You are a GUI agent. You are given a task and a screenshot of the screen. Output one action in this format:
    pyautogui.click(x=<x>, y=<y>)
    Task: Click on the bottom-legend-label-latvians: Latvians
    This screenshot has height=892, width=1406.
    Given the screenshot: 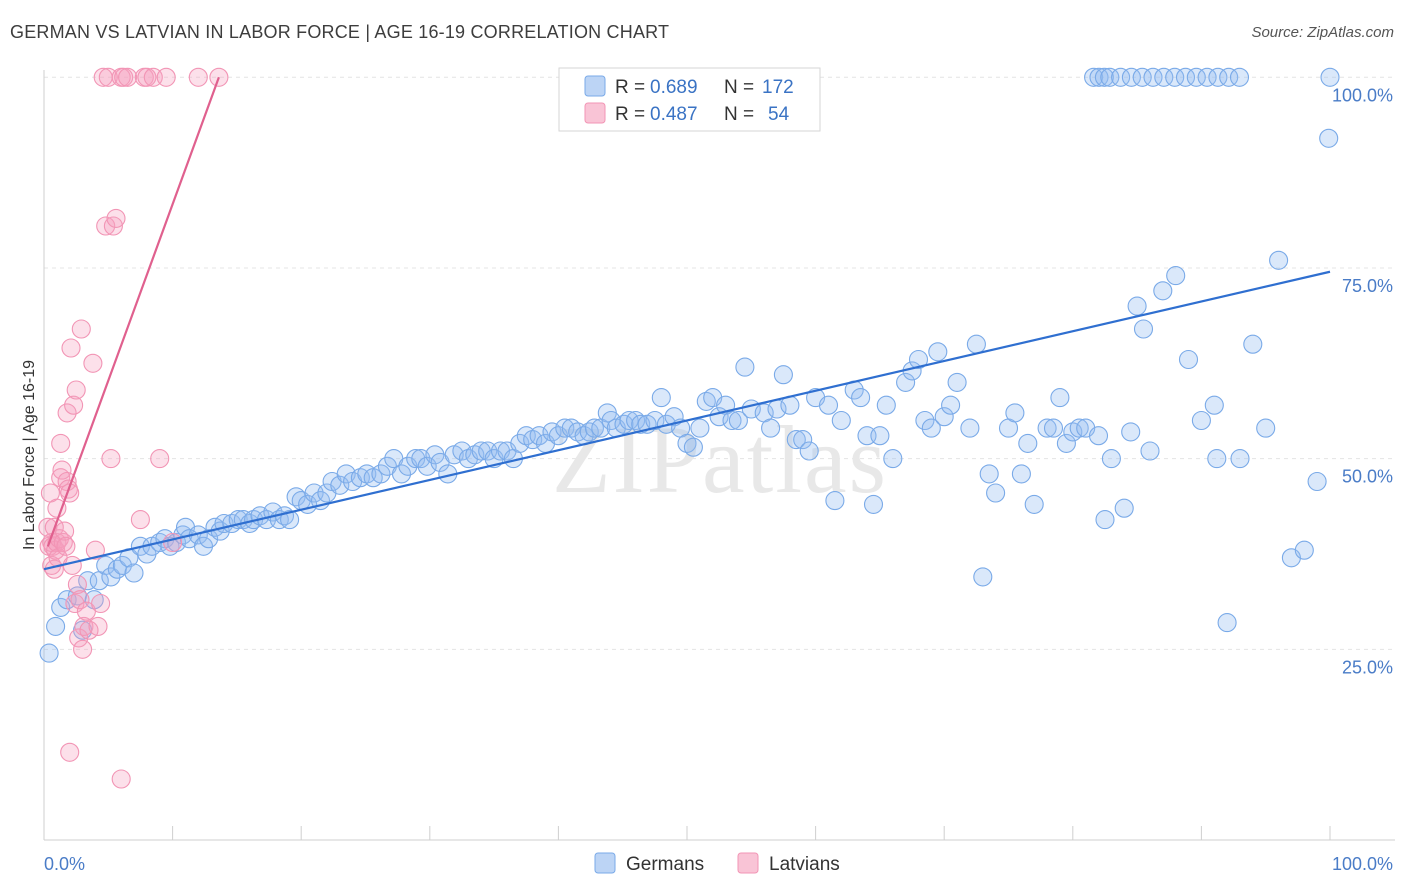 What is the action you would take?
    pyautogui.click(x=804, y=864)
    